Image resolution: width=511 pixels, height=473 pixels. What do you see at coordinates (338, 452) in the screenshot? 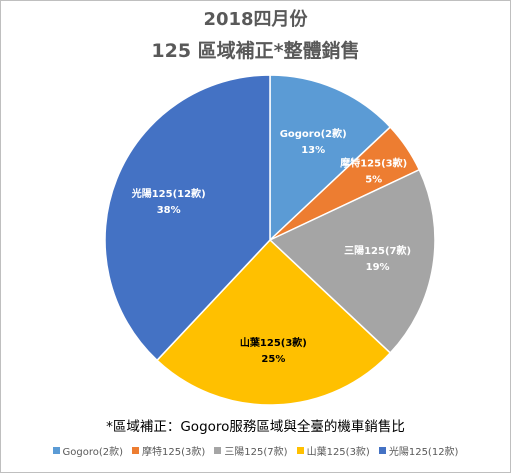
I see `legend-label-3: 山葉125(3款)` at bounding box center [338, 452].